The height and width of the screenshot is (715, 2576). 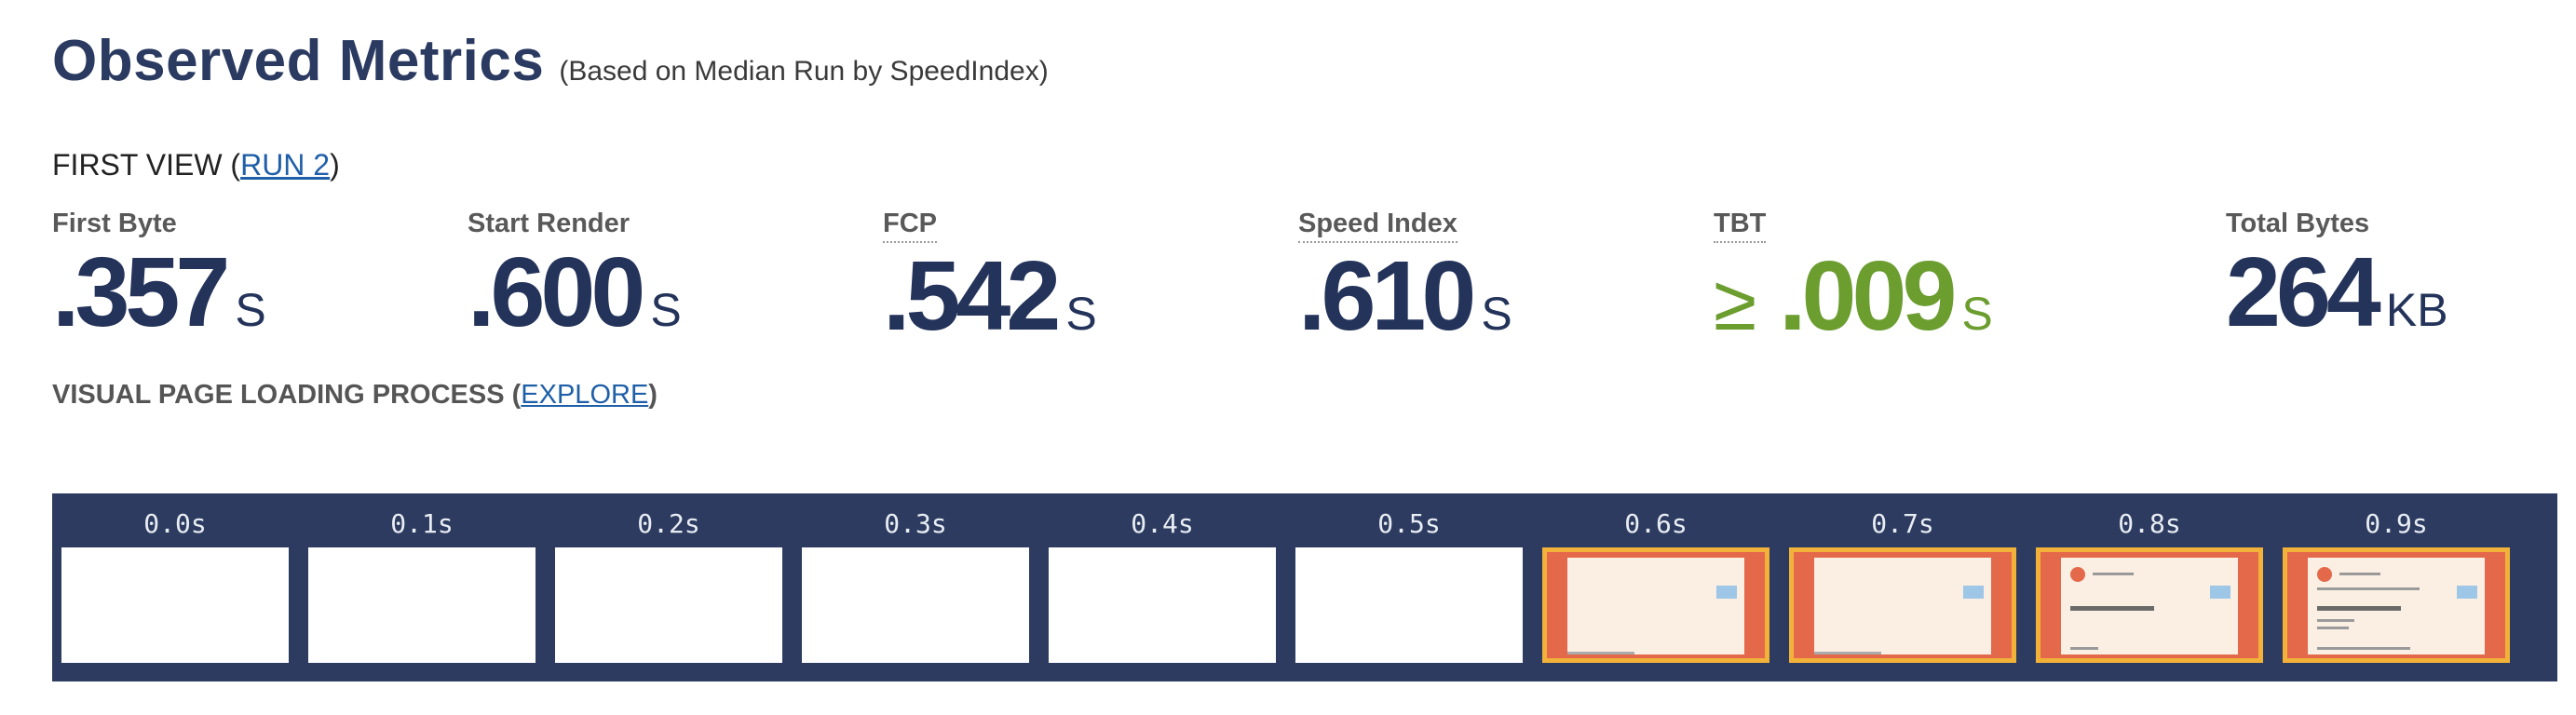 I want to click on metric-value: 264 KB, so click(x=2337, y=292).